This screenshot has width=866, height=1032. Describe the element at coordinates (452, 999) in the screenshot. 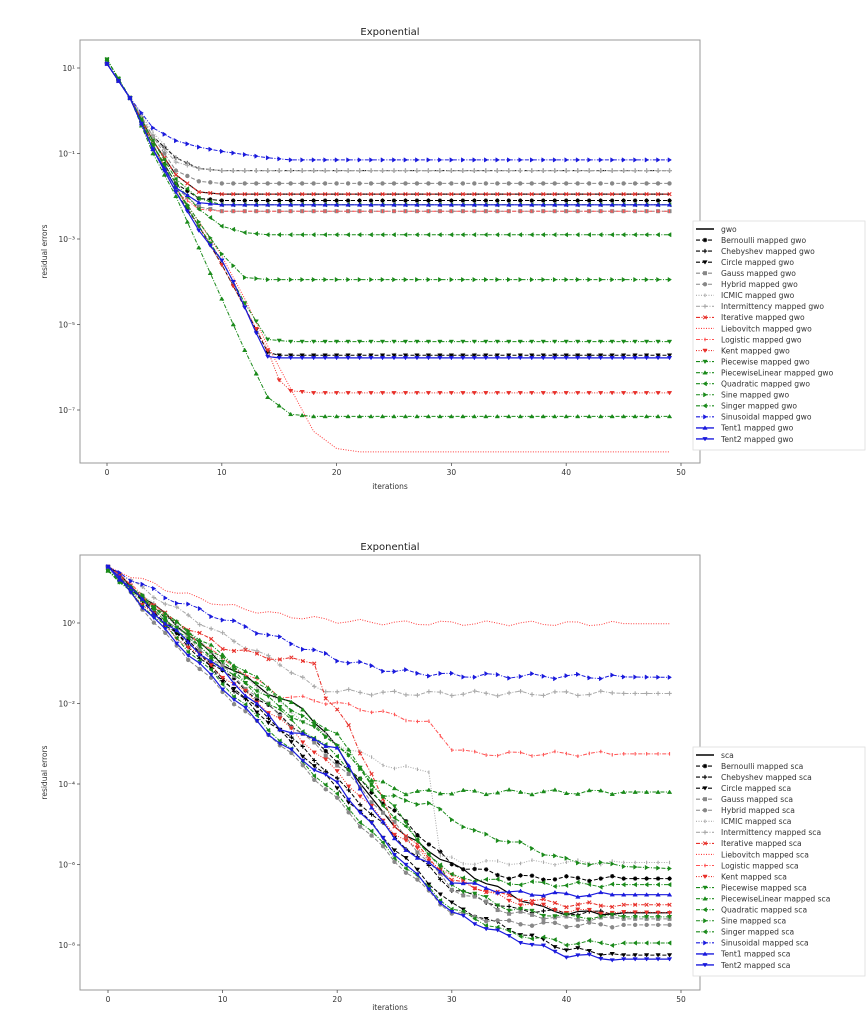

I see `x-tick-label: 30` at that location.